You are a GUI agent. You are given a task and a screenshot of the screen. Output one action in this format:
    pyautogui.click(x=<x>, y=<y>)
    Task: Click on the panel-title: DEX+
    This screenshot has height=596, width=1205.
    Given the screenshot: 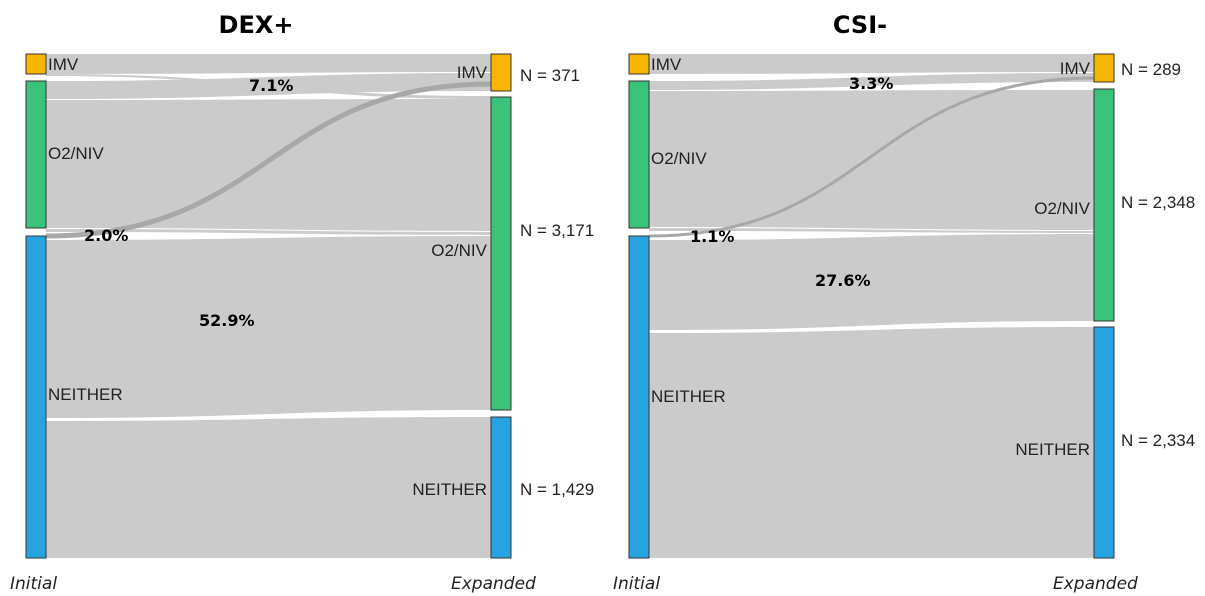 What is the action you would take?
    pyautogui.click(x=256, y=25)
    